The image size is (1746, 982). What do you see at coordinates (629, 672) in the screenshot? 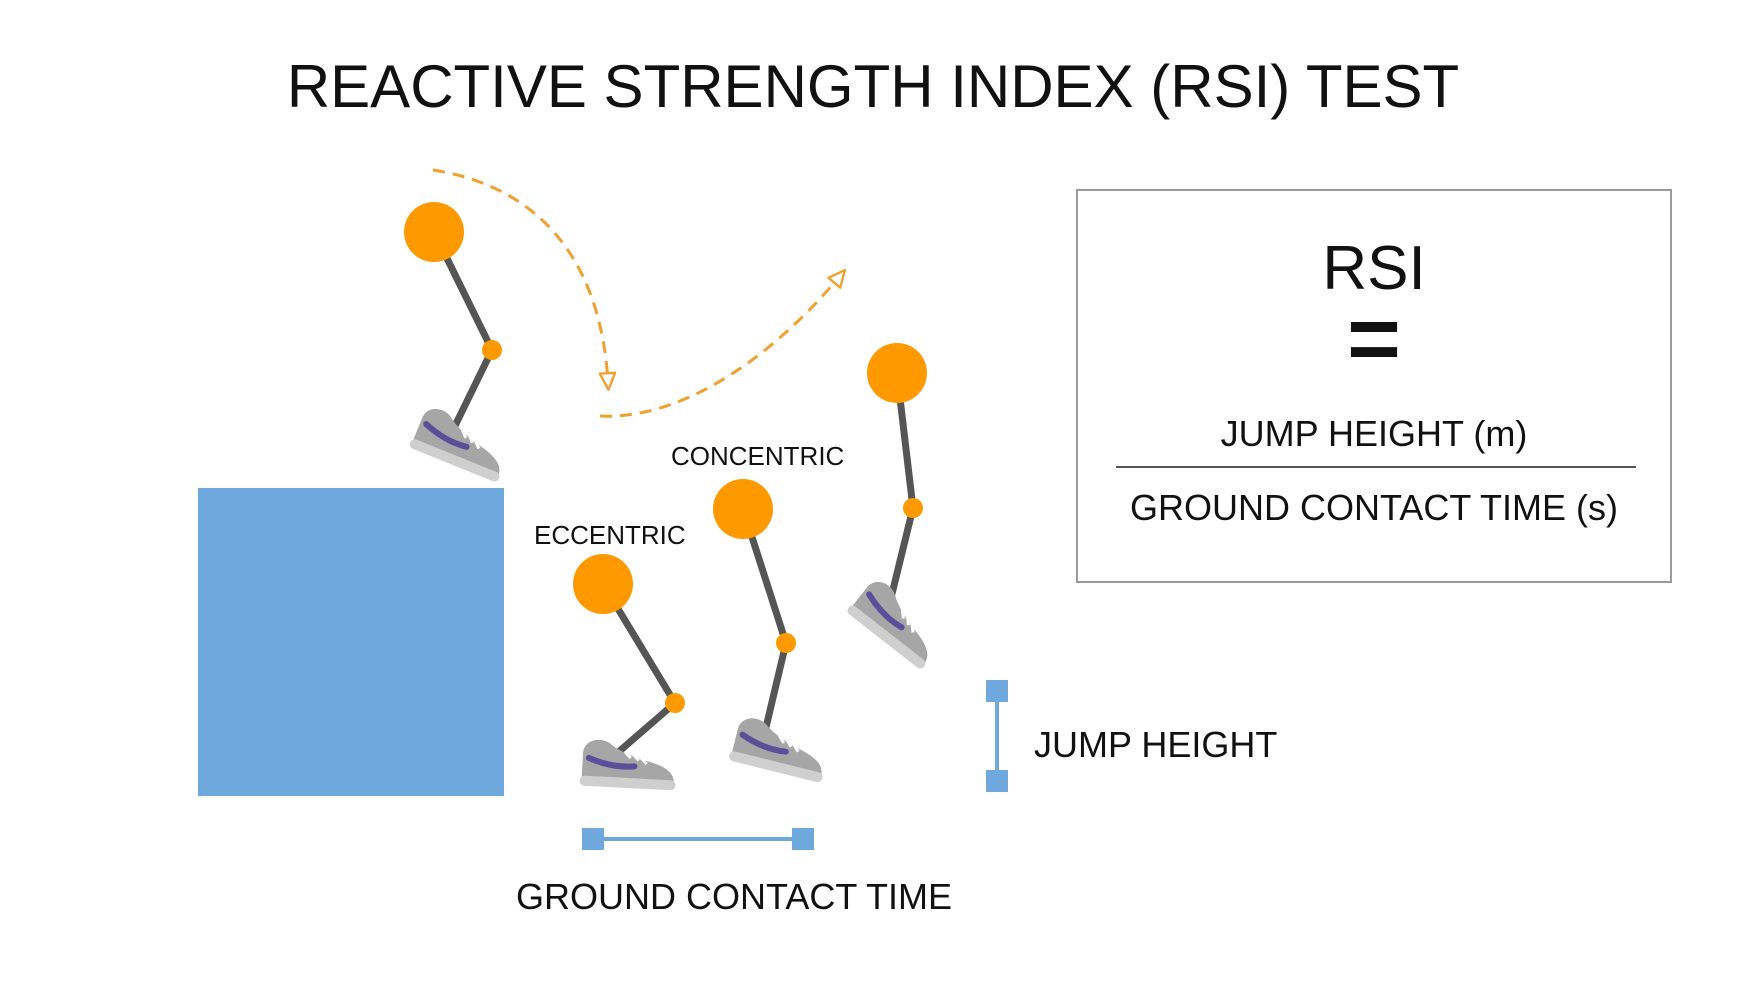
I see `leg-eccentric` at bounding box center [629, 672].